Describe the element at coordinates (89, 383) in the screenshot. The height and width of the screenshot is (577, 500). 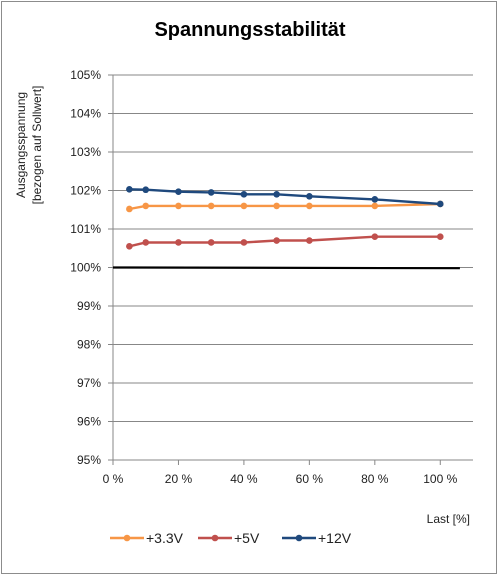
I see `y-tick-label: 97%` at that location.